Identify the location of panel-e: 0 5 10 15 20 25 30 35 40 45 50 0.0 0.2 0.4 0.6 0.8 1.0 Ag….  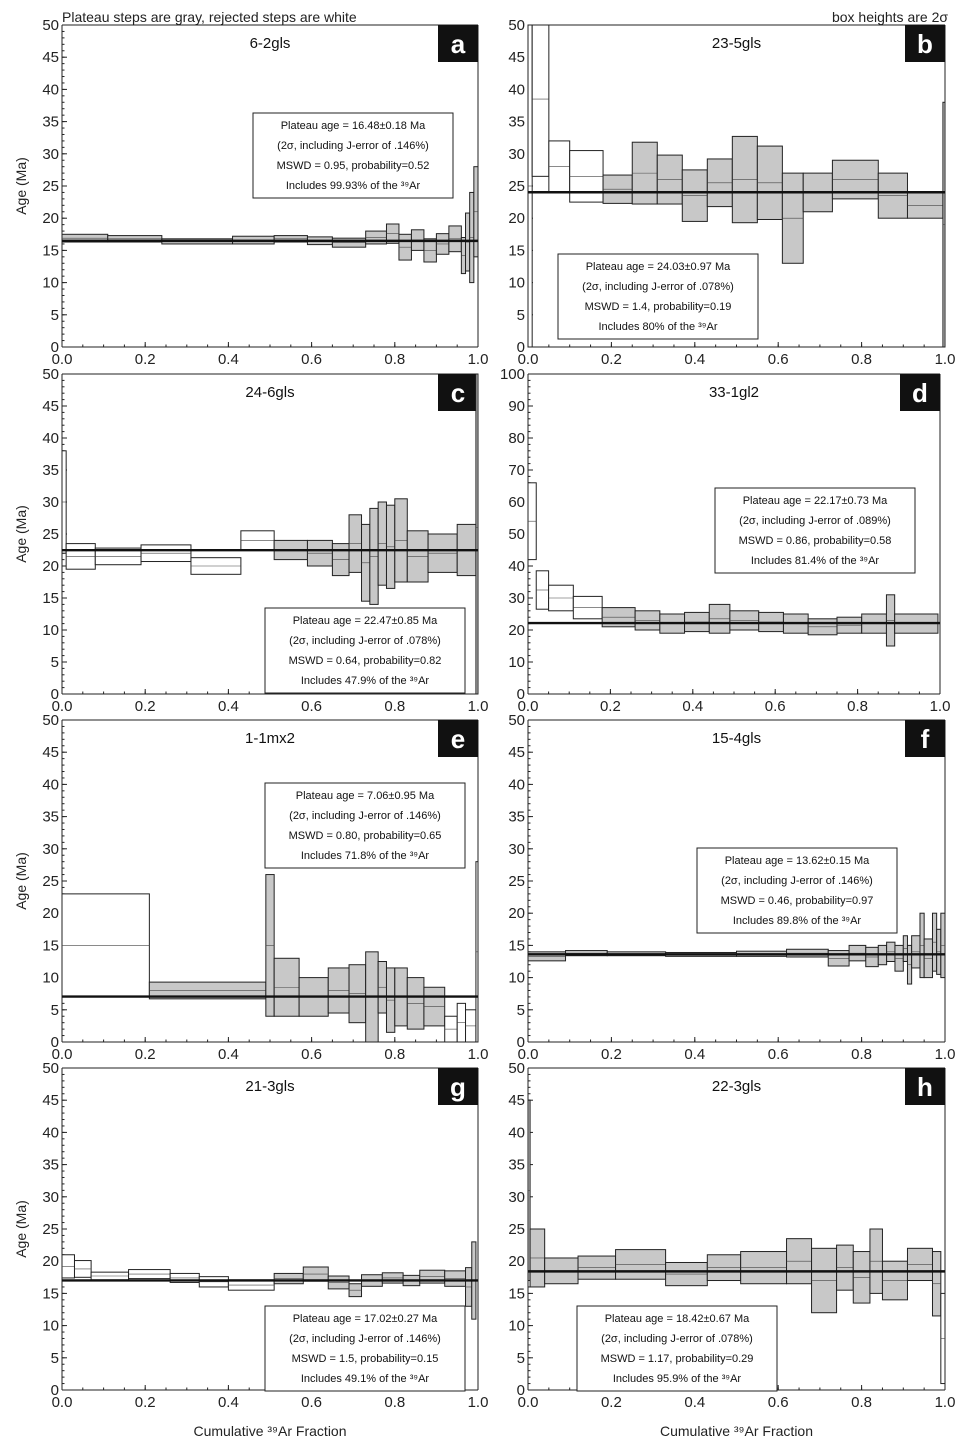
(250, 887).